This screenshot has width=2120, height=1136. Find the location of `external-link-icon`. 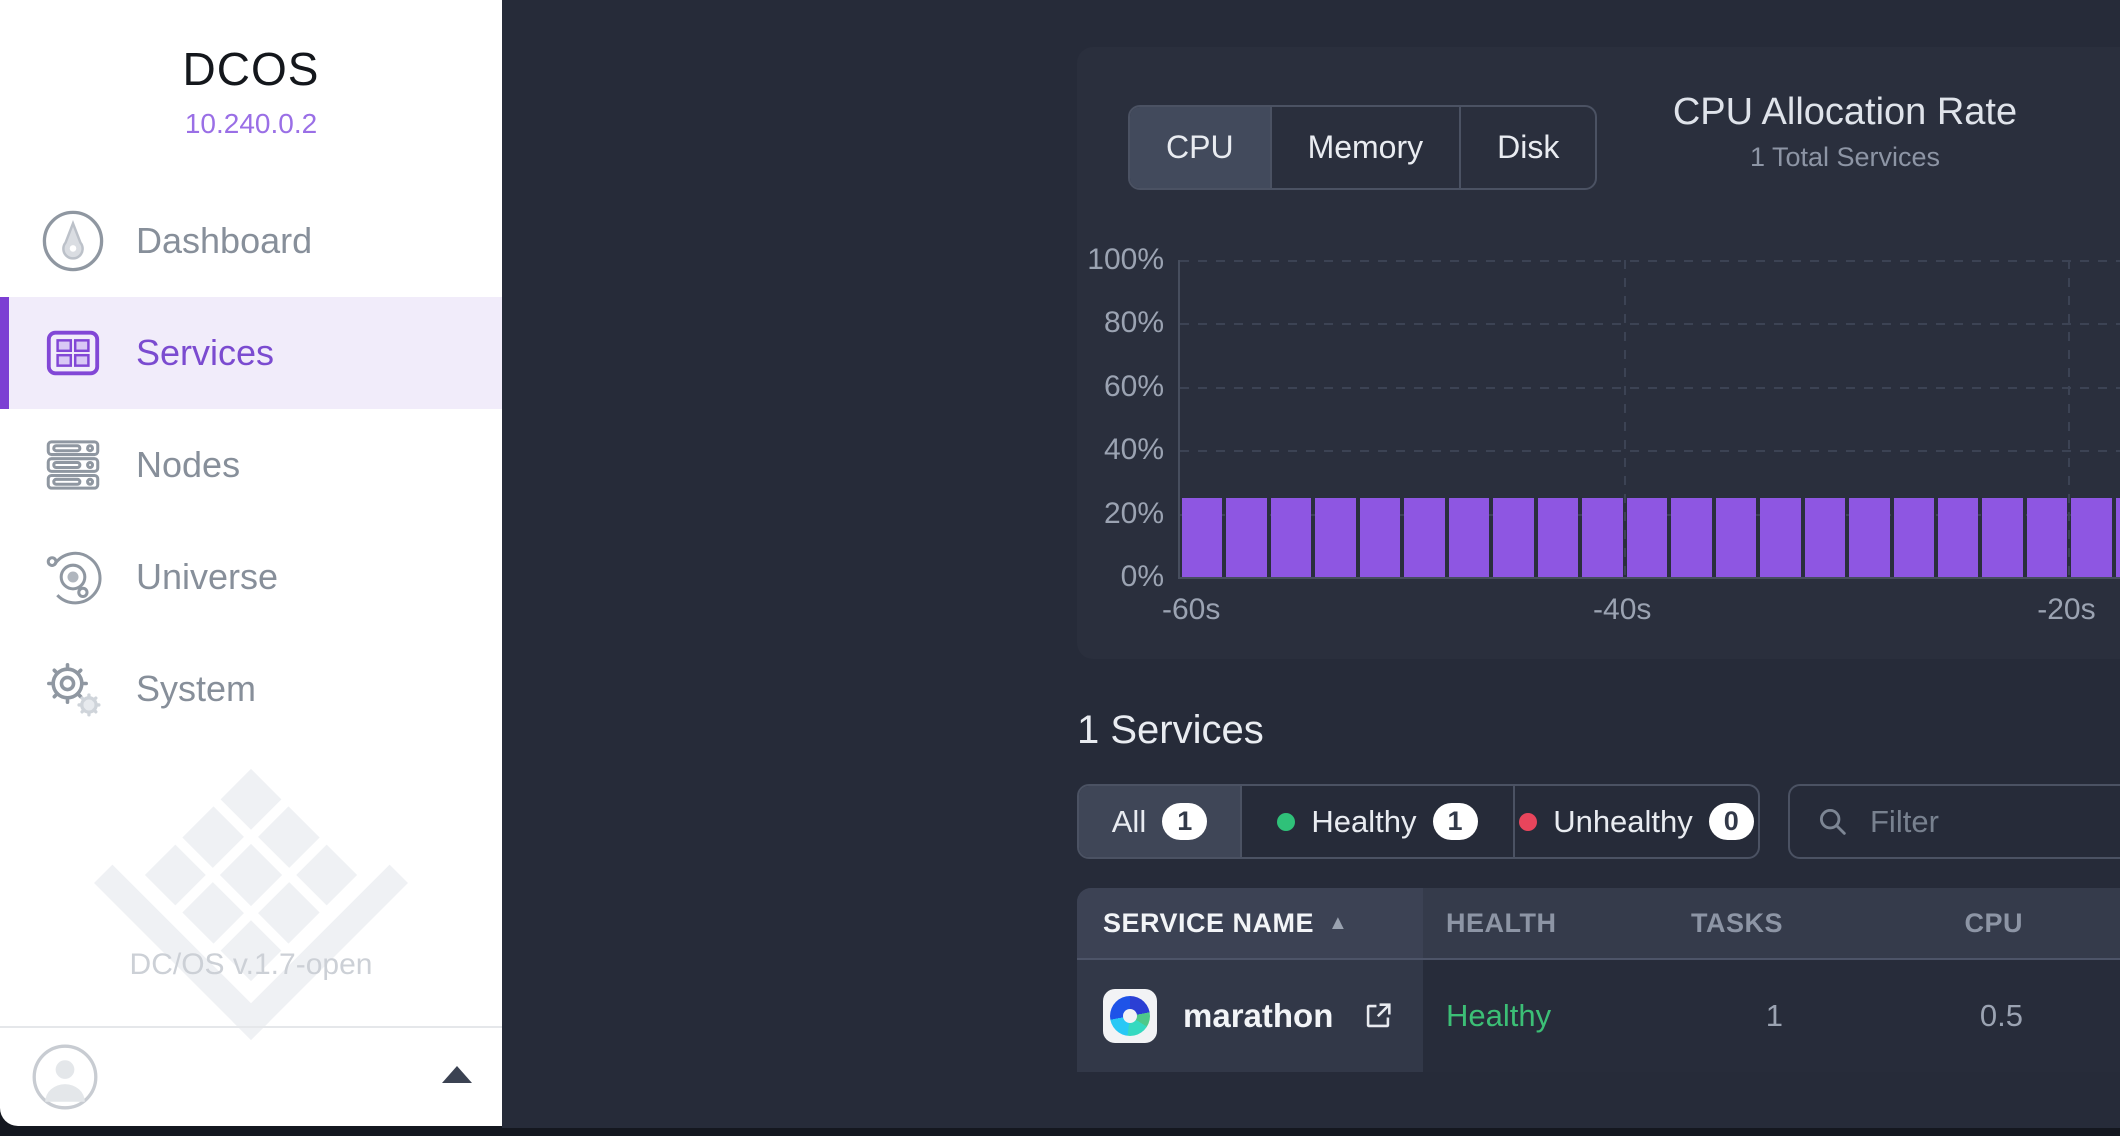

external-link-icon is located at coordinates (1378, 1016).